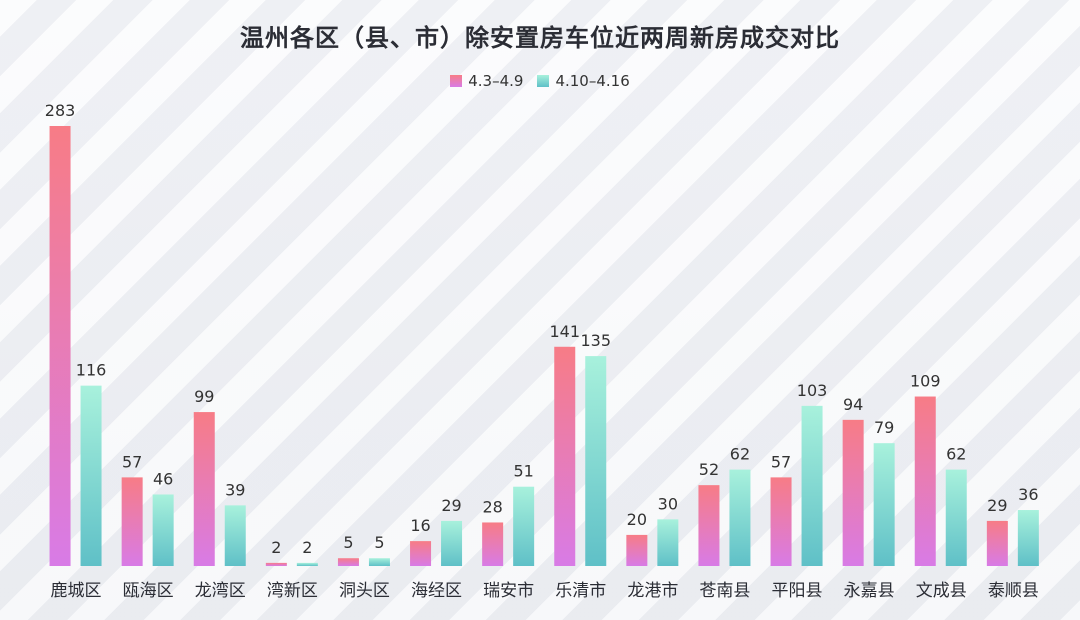  What do you see at coordinates (580, 591) in the screenshot?
I see `x-tick-label-8: 乐清市` at bounding box center [580, 591].